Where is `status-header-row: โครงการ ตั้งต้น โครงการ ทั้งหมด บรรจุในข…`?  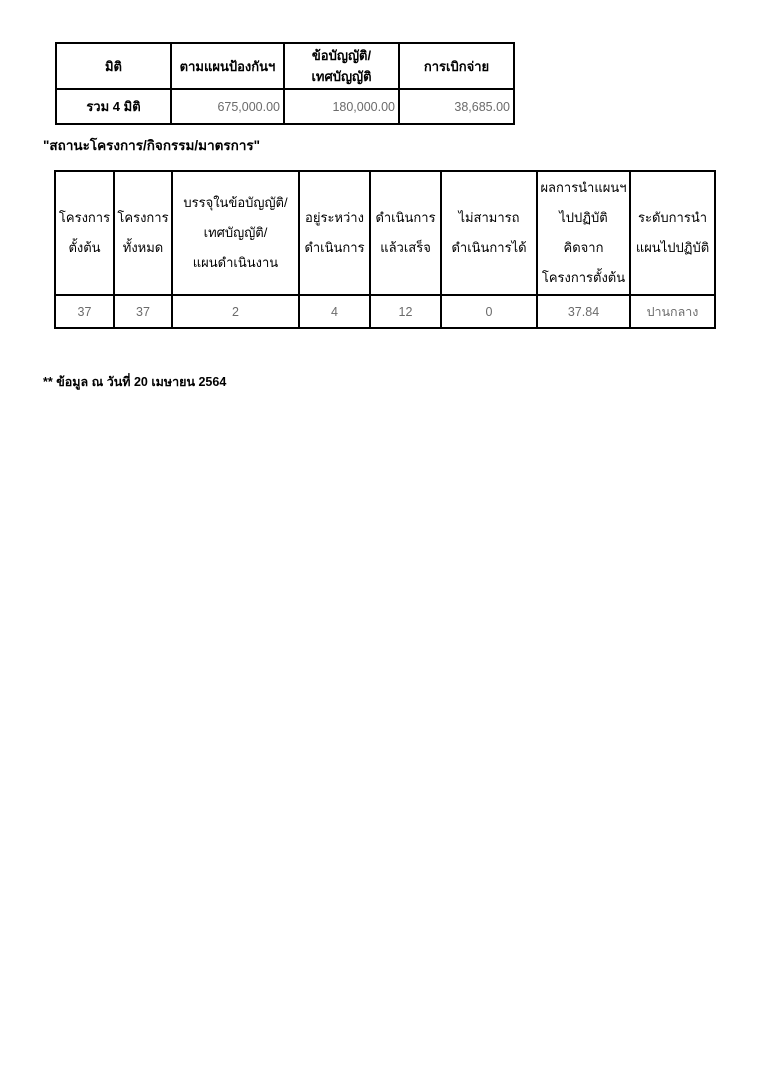 status-header-row: โครงการ ตั้งต้น โครงการ ทั้งหมด บรรจุในข… is located at coordinates (385, 233).